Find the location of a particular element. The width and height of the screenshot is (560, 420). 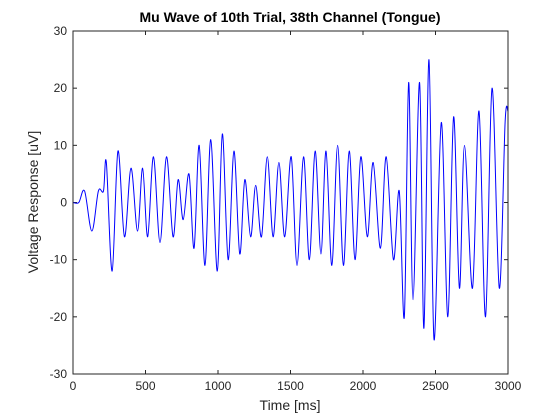

y-tick-label: 10 is located at coordinates (61, 145).